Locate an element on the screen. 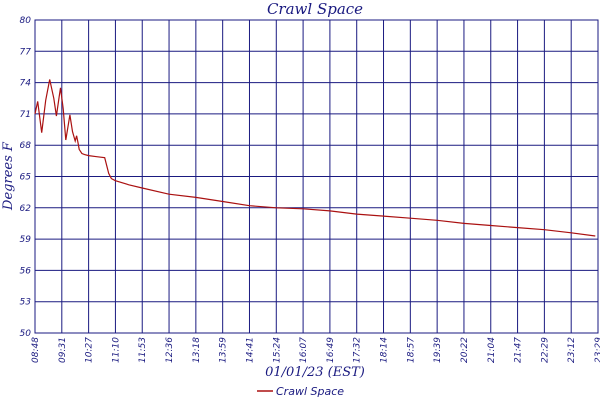  y-tick-label: 59 is located at coordinates (26, 240).